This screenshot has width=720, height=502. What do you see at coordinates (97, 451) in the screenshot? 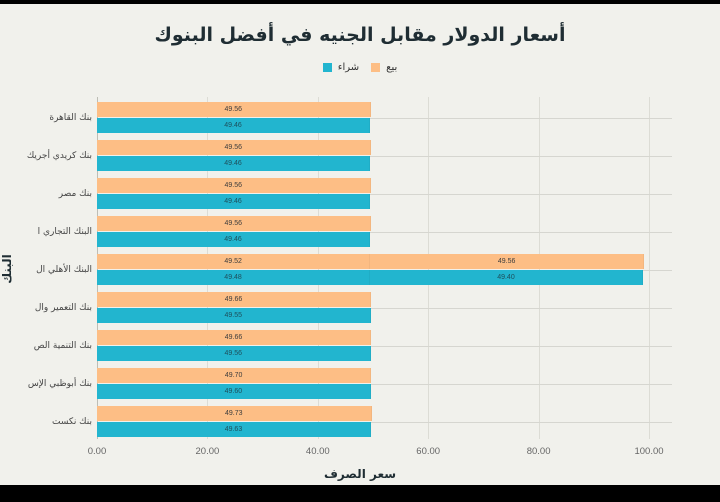
I see `x-tick-label: 0.00` at bounding box center [97, 451].